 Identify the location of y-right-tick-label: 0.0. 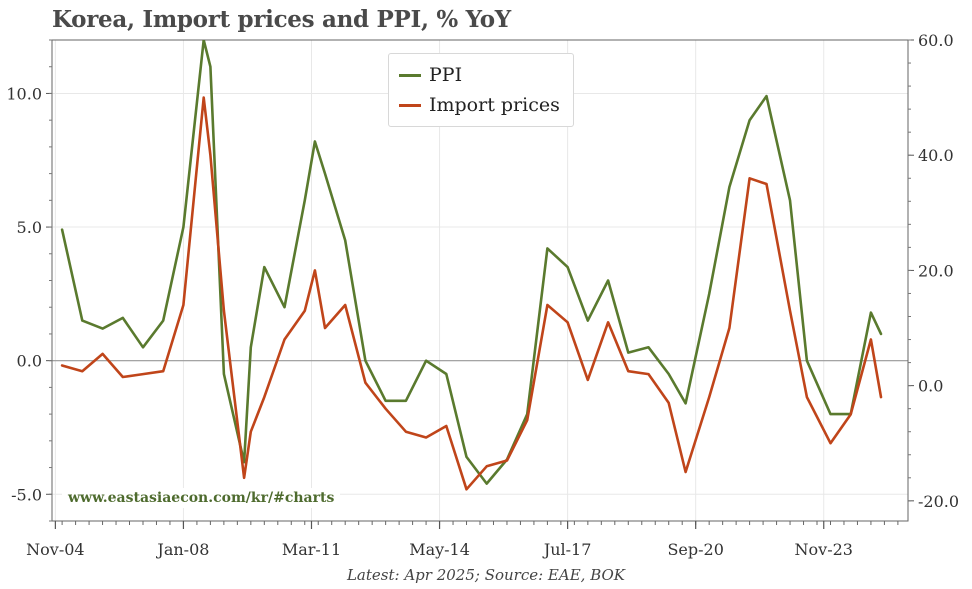
(930, 386).